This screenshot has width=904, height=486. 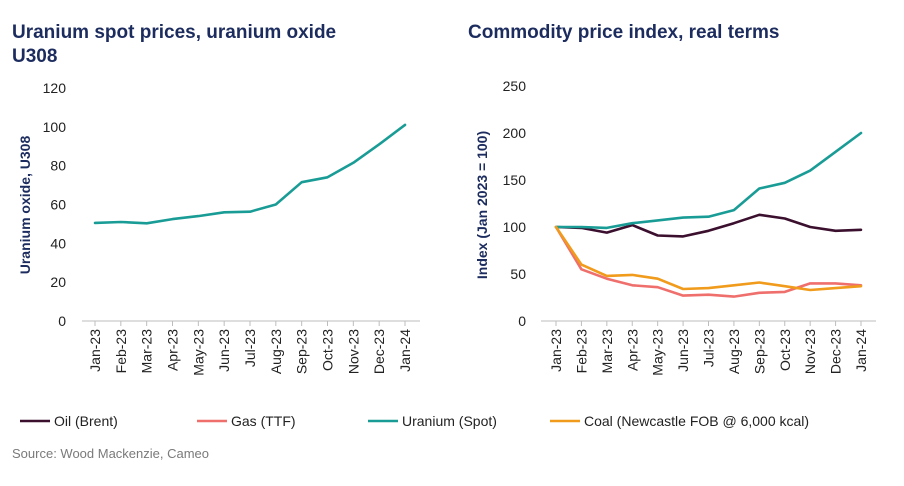 I want to click on y-tick-label: 120, so click(x=55, y=88).